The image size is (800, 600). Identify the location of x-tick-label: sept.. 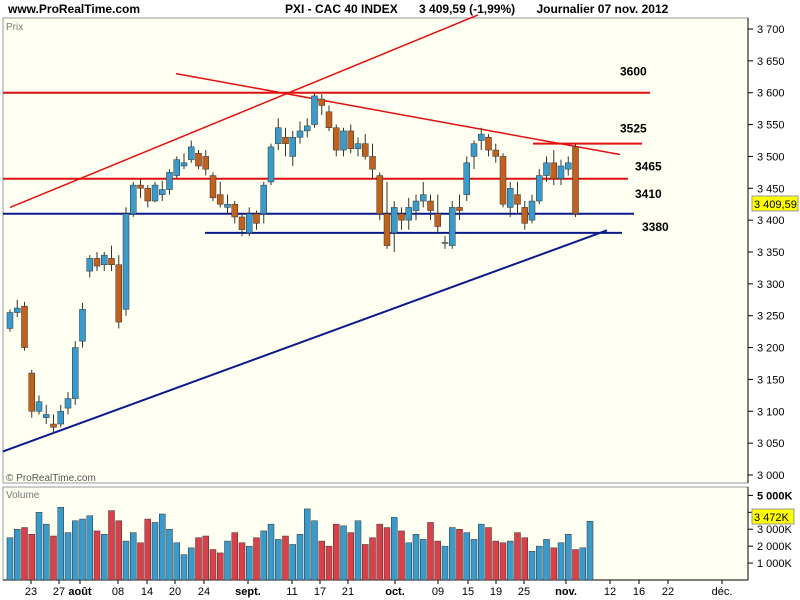
(248, 592).